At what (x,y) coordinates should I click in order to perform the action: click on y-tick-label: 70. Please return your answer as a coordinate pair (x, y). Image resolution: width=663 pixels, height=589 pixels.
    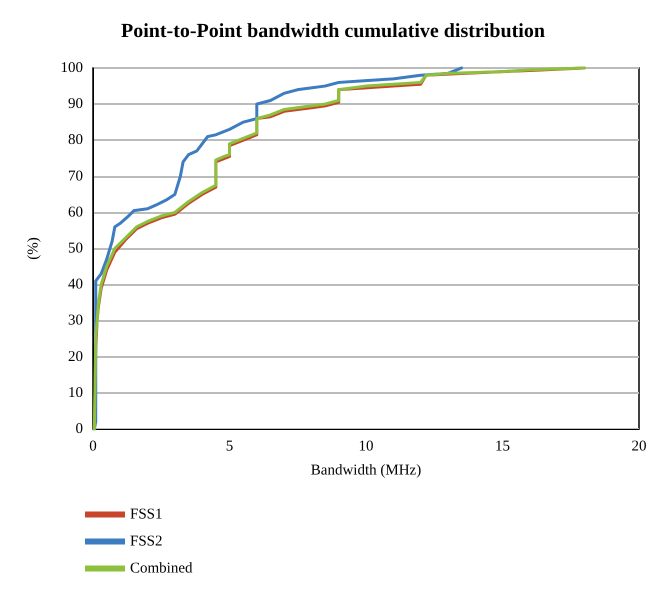
    Looking at the image, I should click on (75, 176).